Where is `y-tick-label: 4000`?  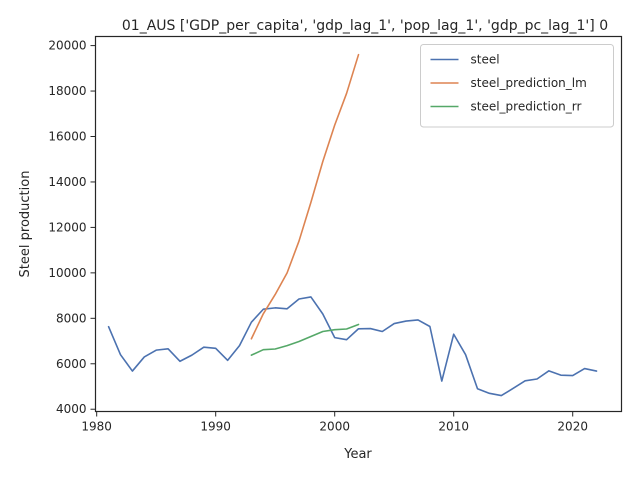
y-tick-label: 4000 is located at coordinates (71, 409).